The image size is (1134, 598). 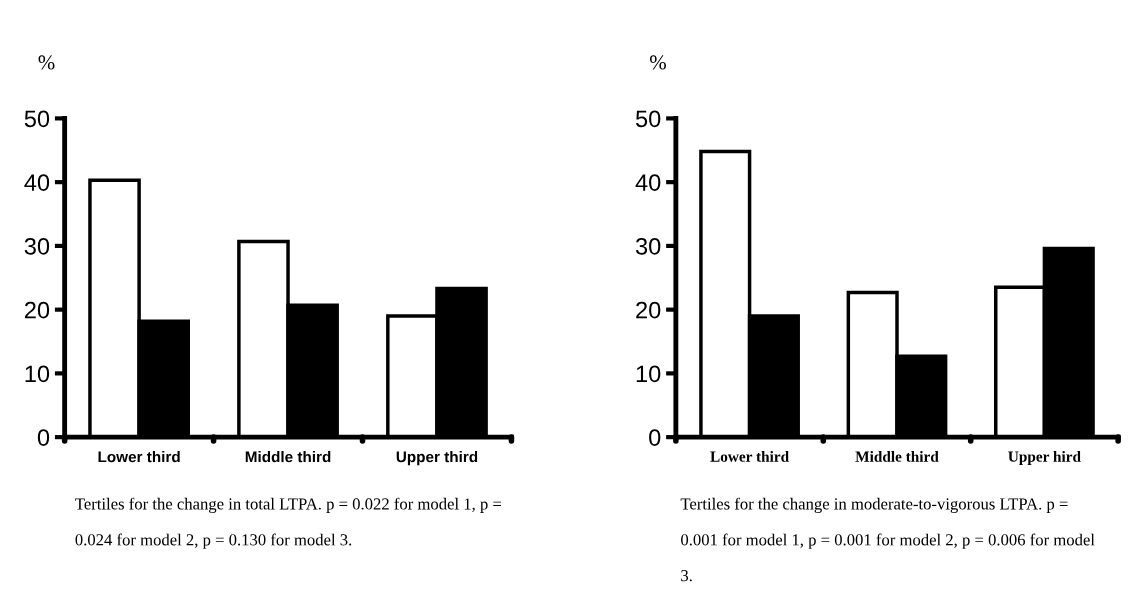 What do you see at coordinates (1044, 458) in the screenshot?
I see `x-tick-label: Upper hird` at bounding box center [1044, 458].